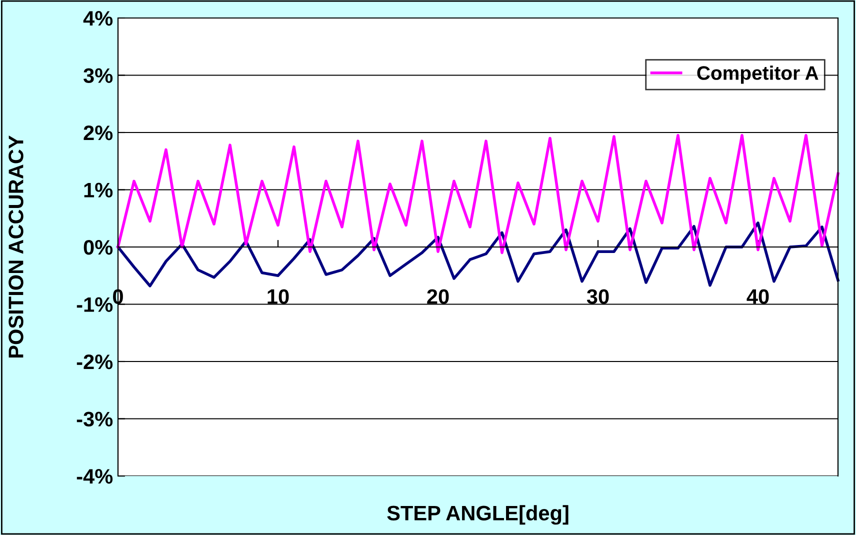 Image resolution: width=856 pixels, height=535 pixels. What do you see at coordinates (98, 190) in the screenshot?
I see `y-tick-label: 1%` at bounding box center [98, 190].